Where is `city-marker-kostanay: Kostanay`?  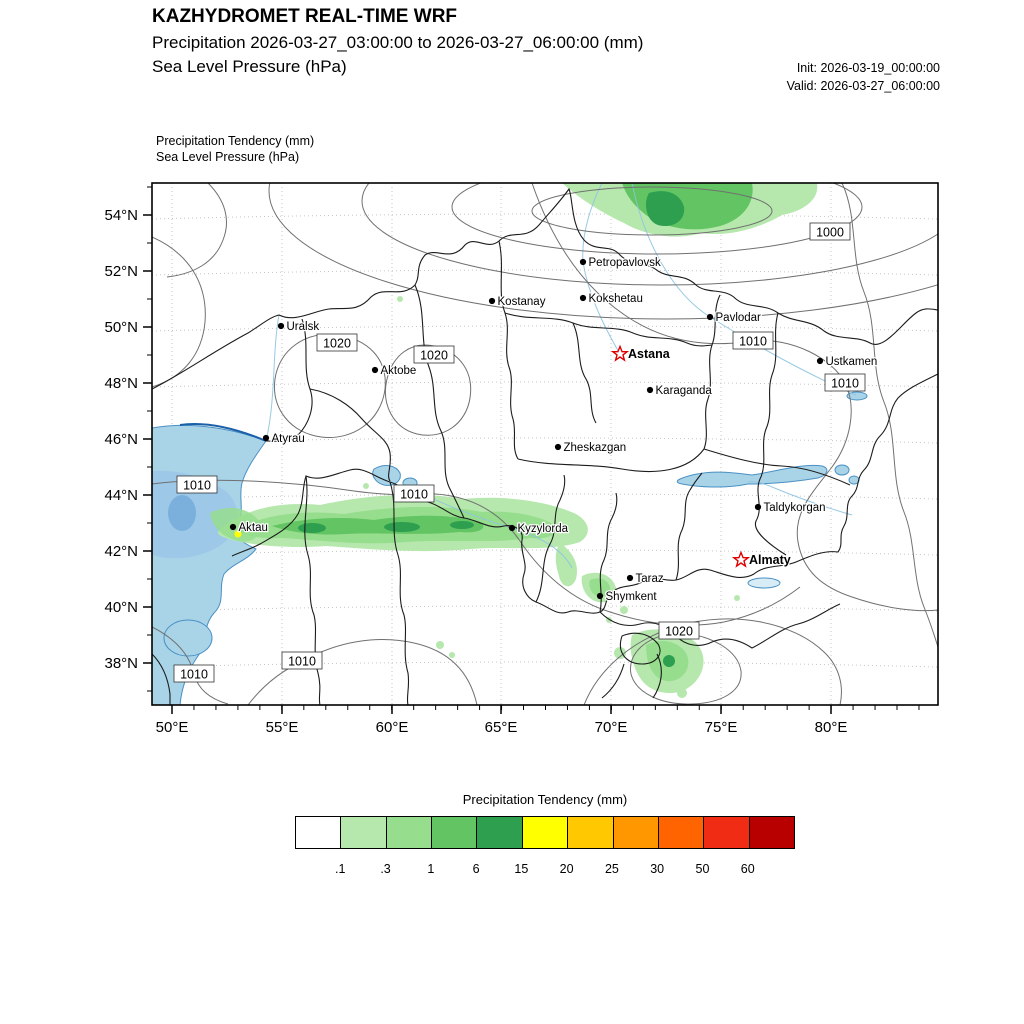
city-marker-kostanay: Kostanay is located at coordinates (517, 302).